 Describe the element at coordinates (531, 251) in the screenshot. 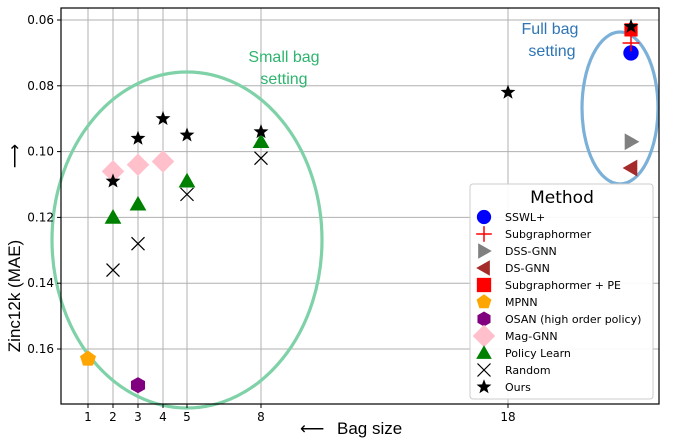

I see `legend-label: DSS-GNN` at that location.